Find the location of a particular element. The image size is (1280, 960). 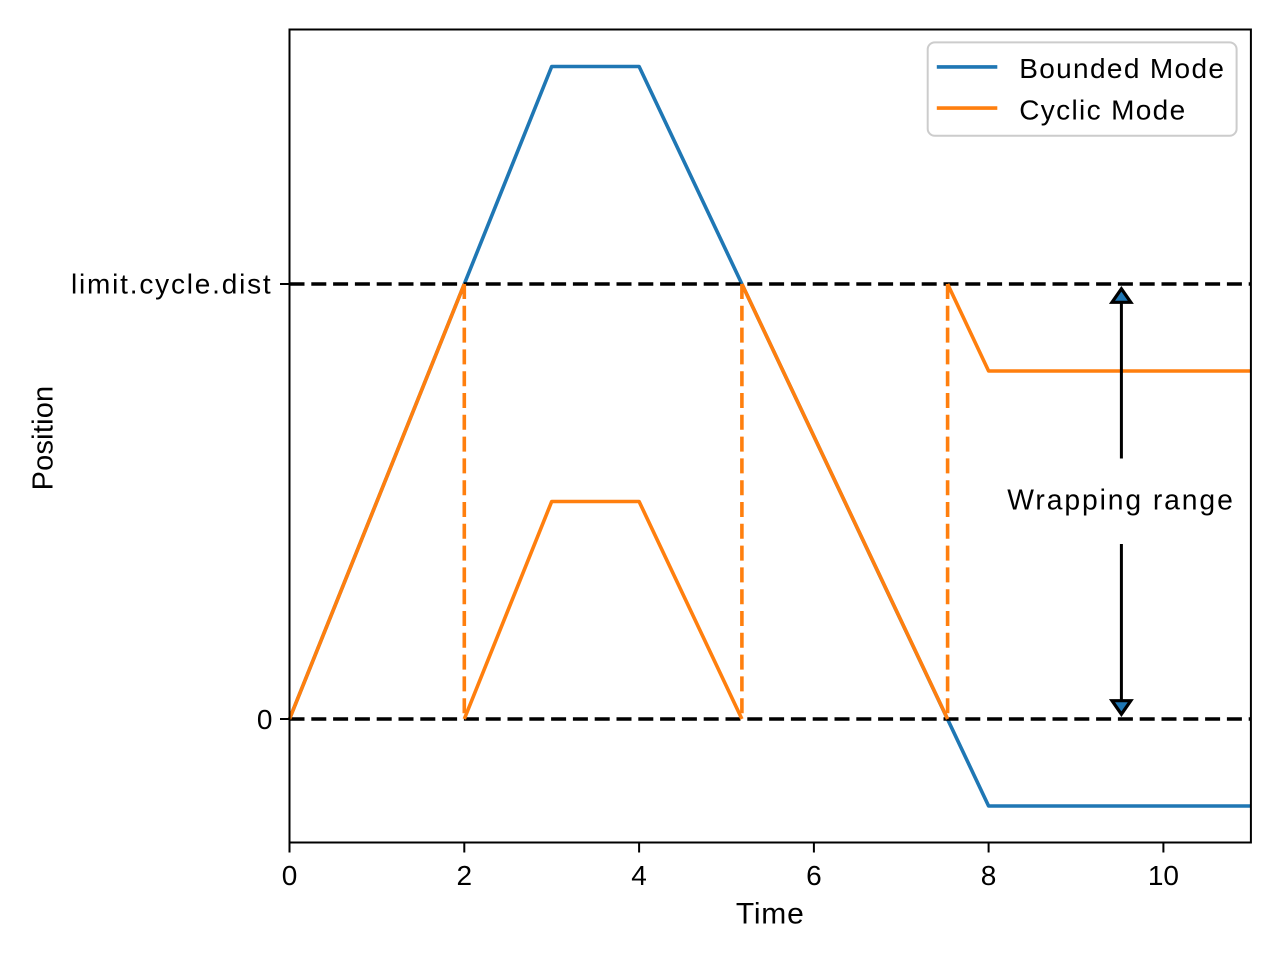

svg-text: 10 is located at coordinates (1163, 875).